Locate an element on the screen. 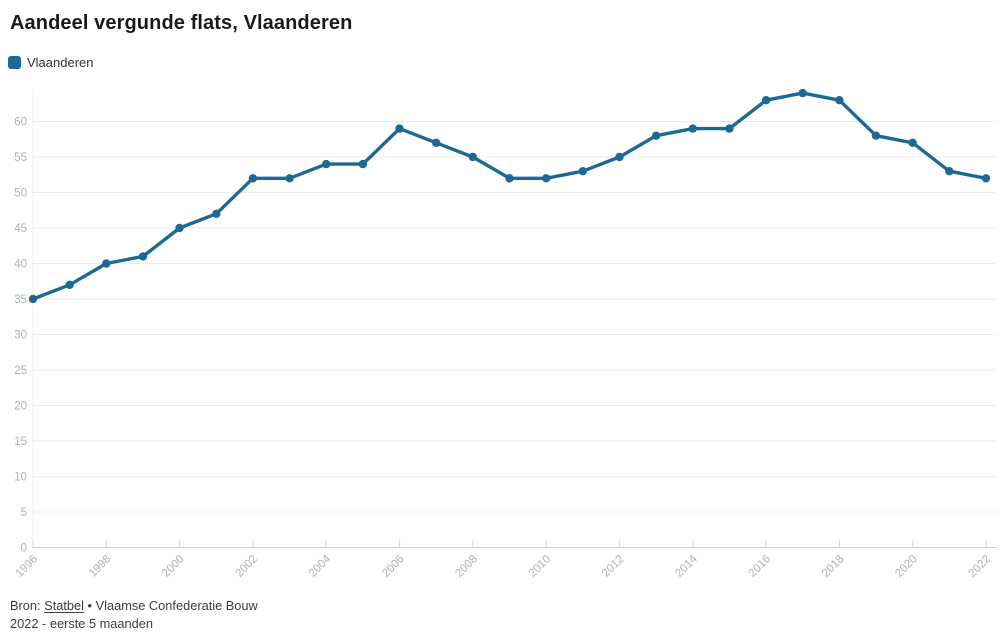 The width and height of the screenshot is (1000, 641). x-tick-label: 2018 is located at coordinates (833, 566).